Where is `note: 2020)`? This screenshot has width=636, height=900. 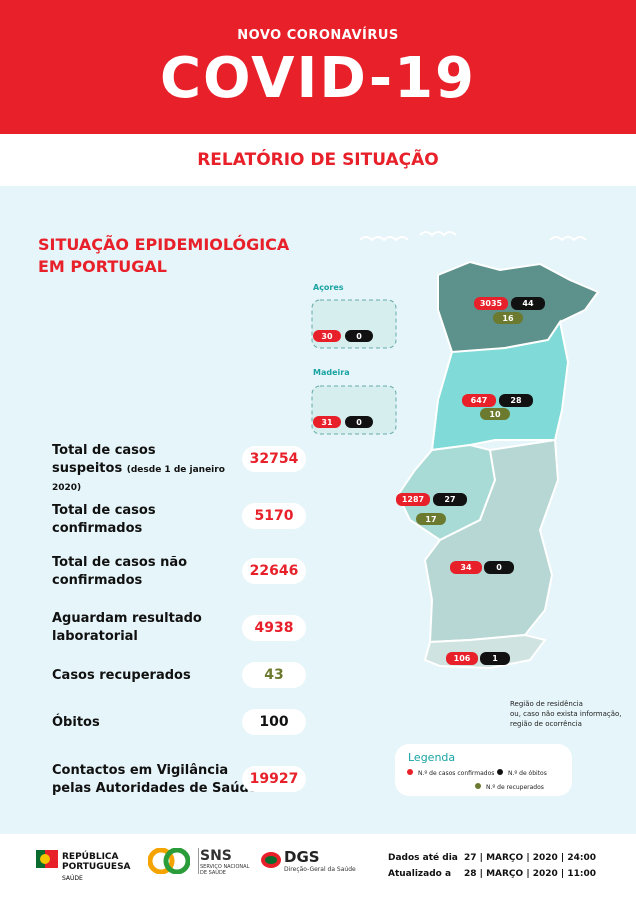 note: 2020) is located at coordinates (67, 488).